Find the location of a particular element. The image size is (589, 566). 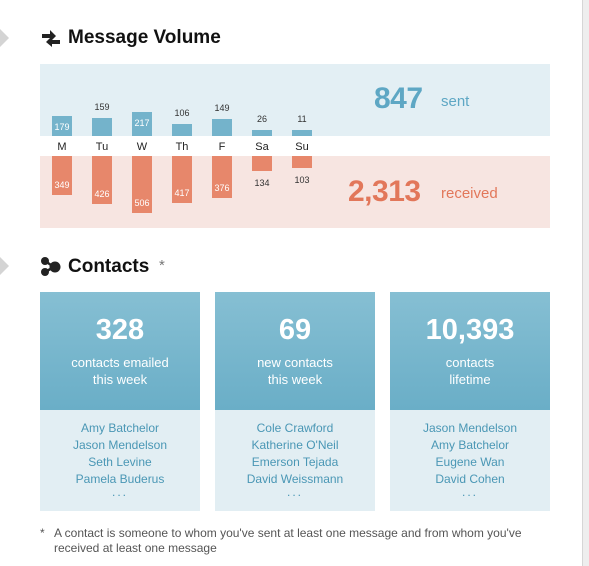

received-value-label: 134 is located at coordinates (262, 183).